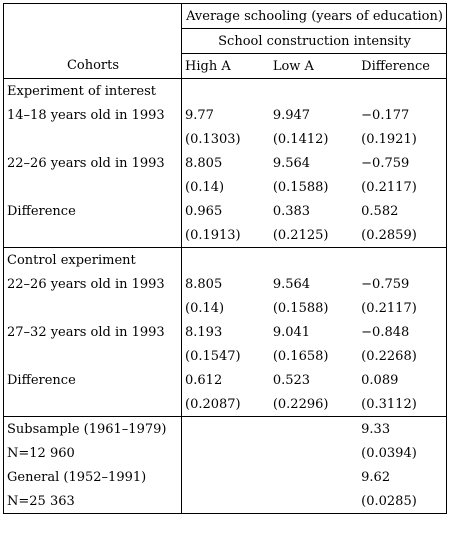  Describe the element at coordinates (389, 404) in the screenshot. I see `cell-diff-se: (0.3112)` at that location.